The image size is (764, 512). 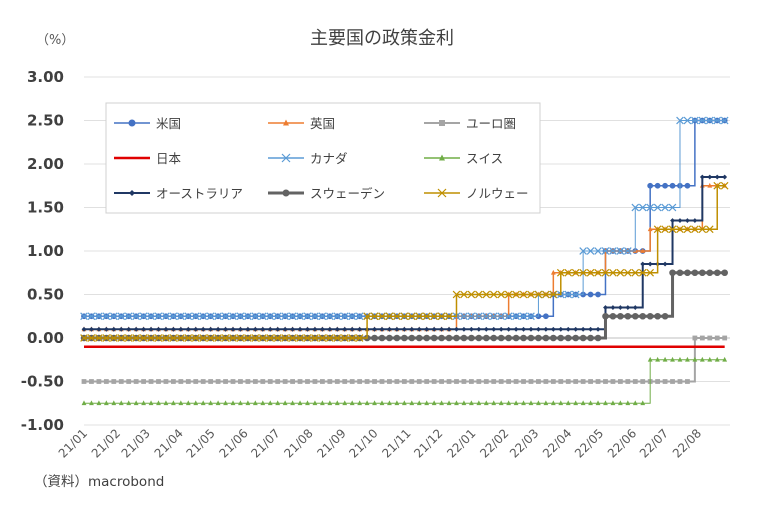 I want to click on y-tick-label: 1.50, so click(x=45, y=208).